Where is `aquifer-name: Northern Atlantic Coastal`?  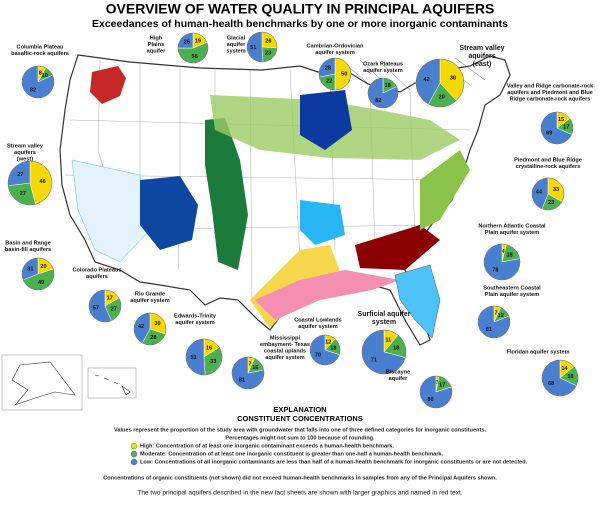 aquifer-name: Northern Atlantic Coastal is located at coordinates (512, 226).